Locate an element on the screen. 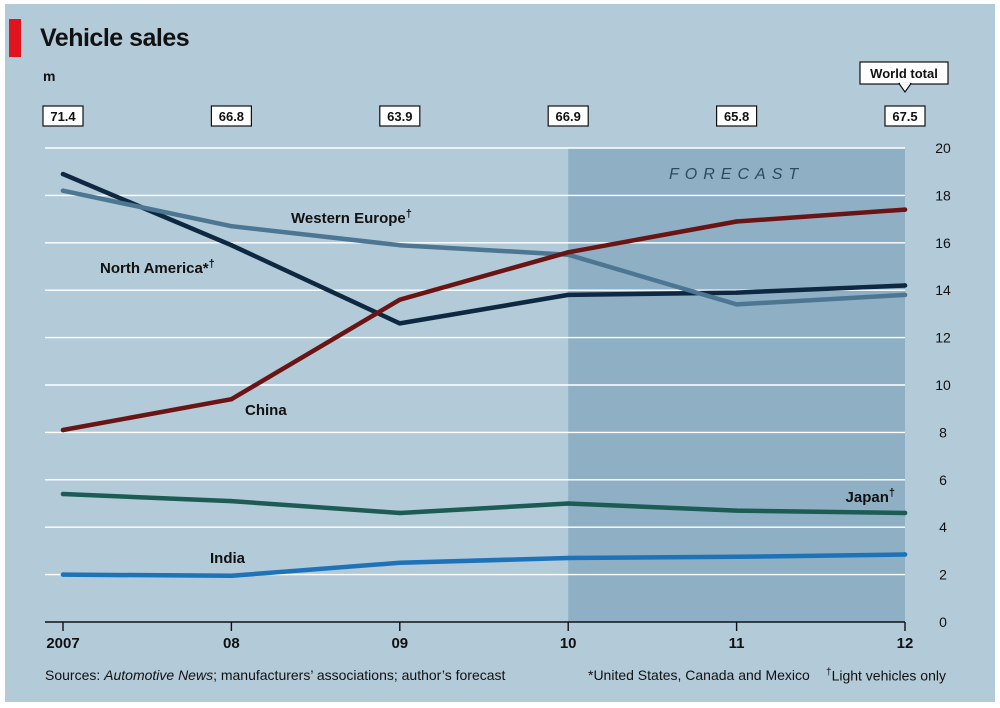 The height and width of the screenshot is (708, 1000). world-total-value-11: 65.8 is located at coordinates (736, 116).